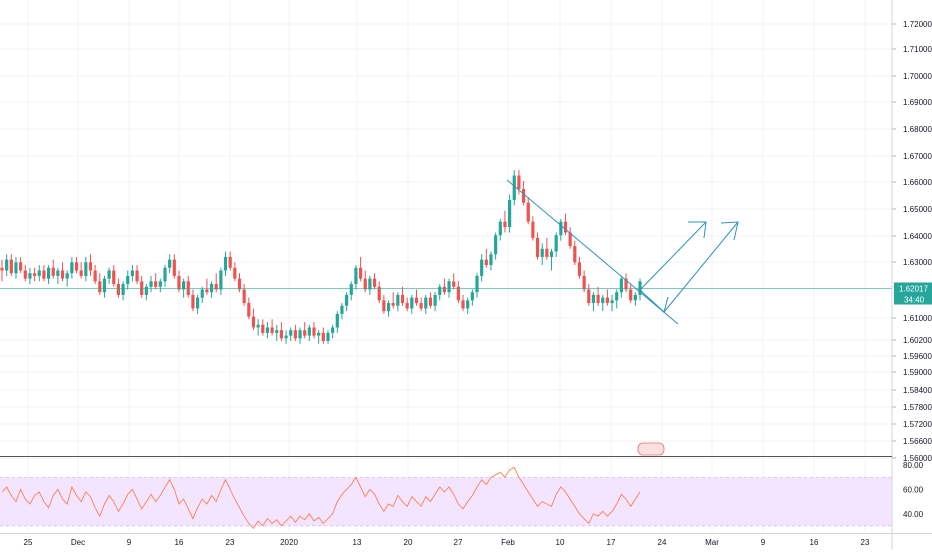 This screenshot has width=932, height=555. I want to click on price-tick-label: 1.65000, so click(917, 209).